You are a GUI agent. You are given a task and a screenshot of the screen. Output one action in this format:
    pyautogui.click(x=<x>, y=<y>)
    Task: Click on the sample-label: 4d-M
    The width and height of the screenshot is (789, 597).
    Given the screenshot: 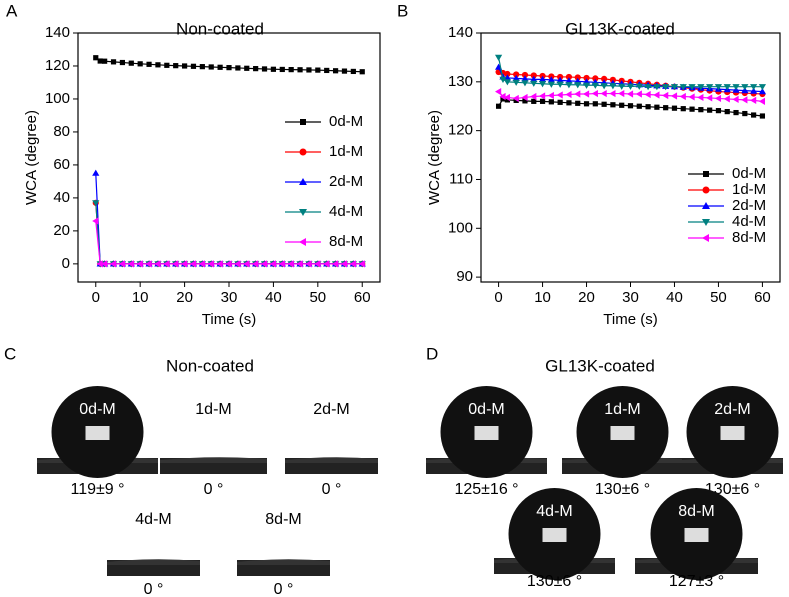 What is the action you would take?
    pyautogui.click(x=153, y=519)
    